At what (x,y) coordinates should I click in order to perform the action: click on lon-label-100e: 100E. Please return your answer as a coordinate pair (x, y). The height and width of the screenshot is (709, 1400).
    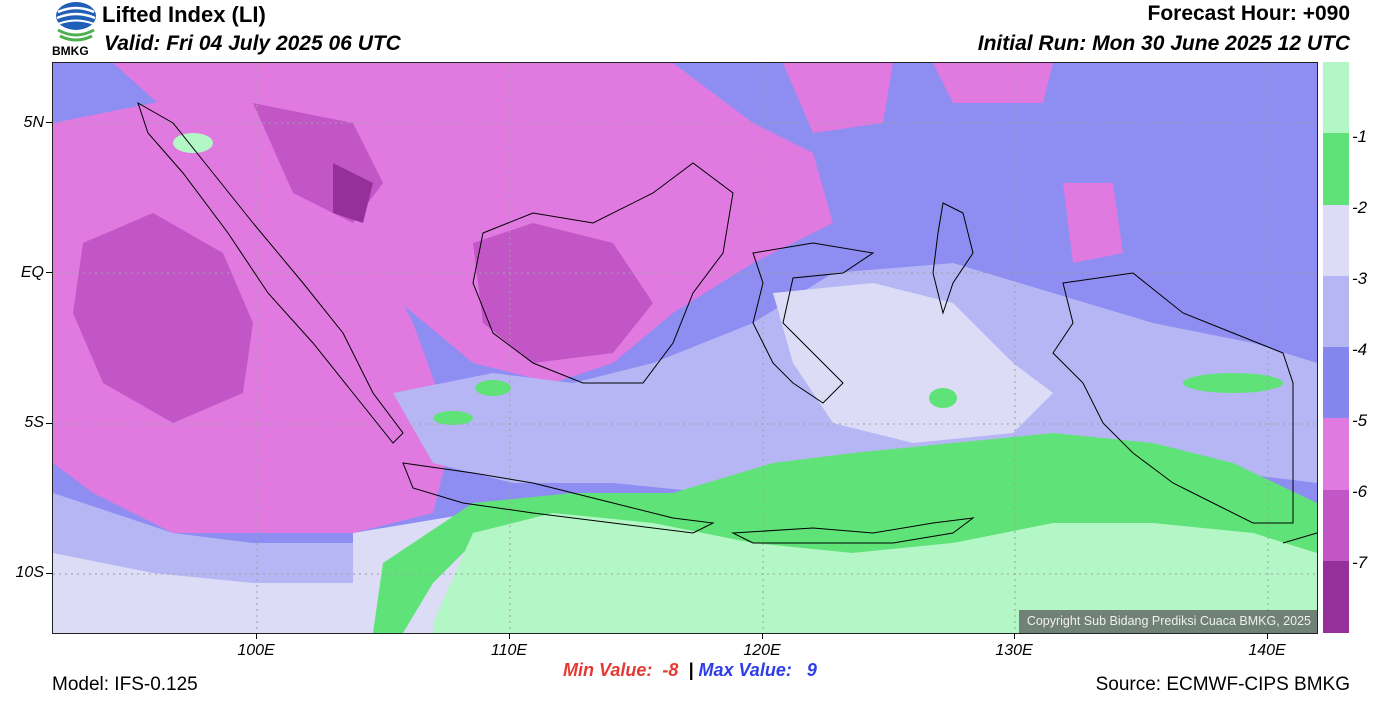
    Looking at the image, I should click on (256, 650).